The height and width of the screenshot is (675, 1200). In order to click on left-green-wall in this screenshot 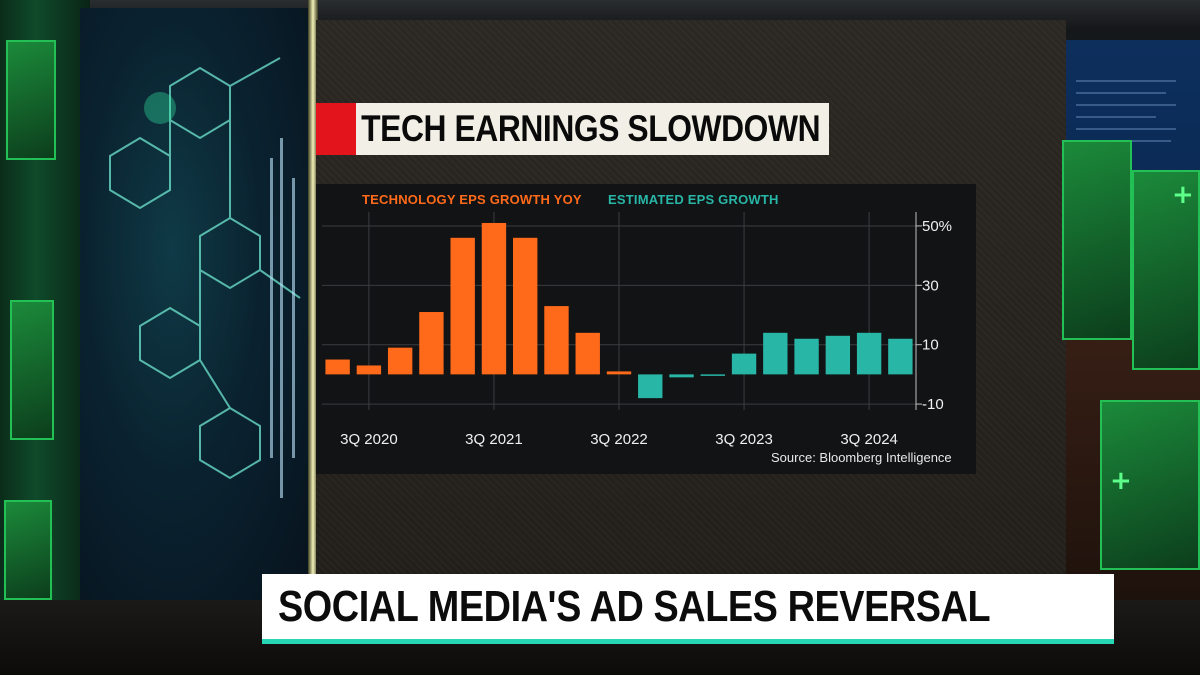, I will do `click(45, 337)`.